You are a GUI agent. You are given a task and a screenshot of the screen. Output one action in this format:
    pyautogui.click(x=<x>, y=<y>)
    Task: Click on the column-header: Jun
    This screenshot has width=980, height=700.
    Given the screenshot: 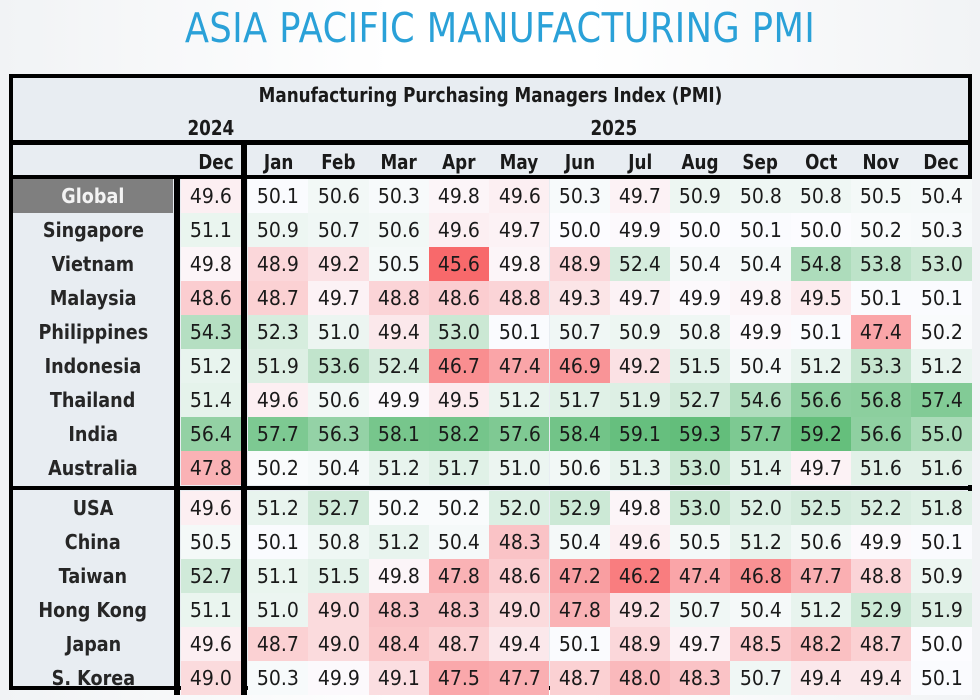 What is the action you would take?
    pyautogui.click(x=579, y=162)
    